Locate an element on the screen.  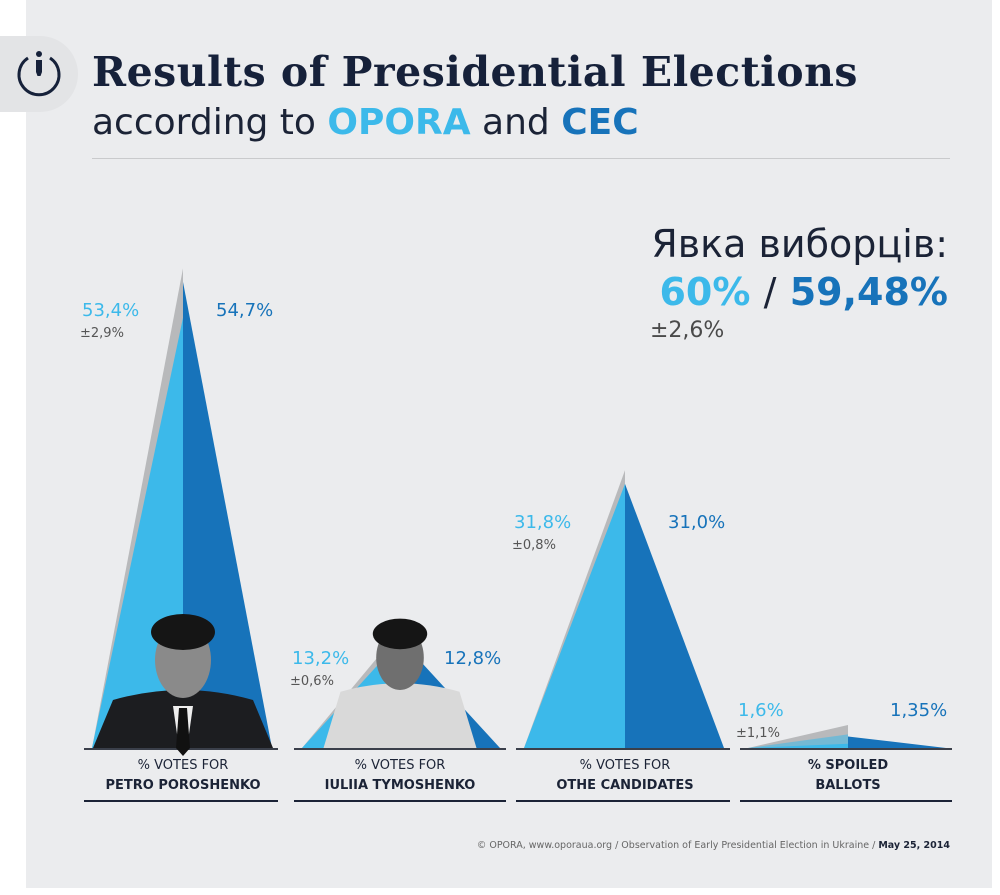
subtitle-and: and is located at coordinates (516, 122).